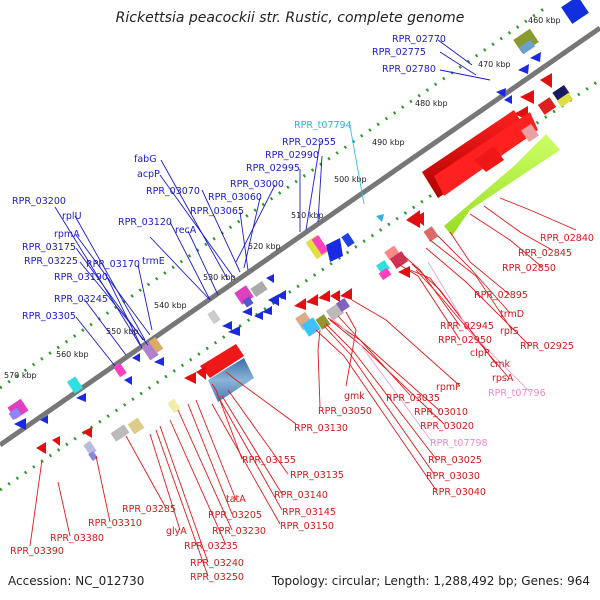 Image resolution: width=600 pixels, height=600 pixels. What do you see at coordinates (211, 546) in the screenshot?
I see `gene-label: RPR_03235` at bounding box center [211, 546].